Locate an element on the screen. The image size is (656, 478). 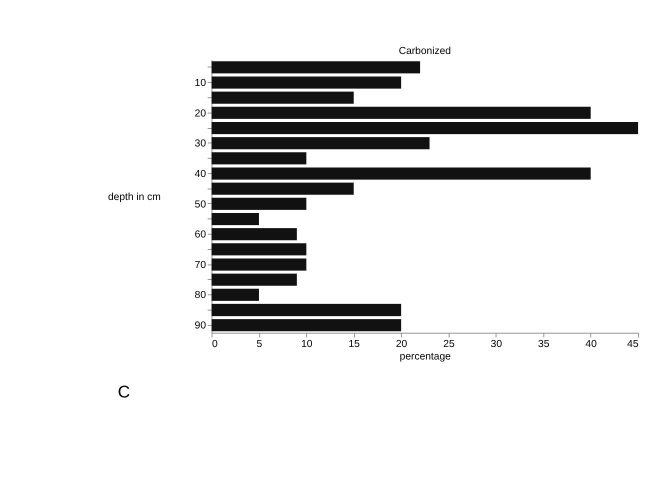
x-tick-label: 45 is located at coordinates (633, 344).